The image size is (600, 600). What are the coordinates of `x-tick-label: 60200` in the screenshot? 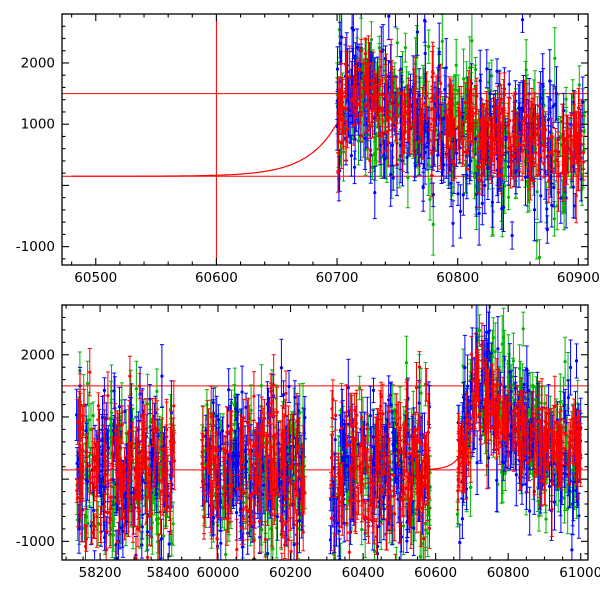 It's located at (290, 573).